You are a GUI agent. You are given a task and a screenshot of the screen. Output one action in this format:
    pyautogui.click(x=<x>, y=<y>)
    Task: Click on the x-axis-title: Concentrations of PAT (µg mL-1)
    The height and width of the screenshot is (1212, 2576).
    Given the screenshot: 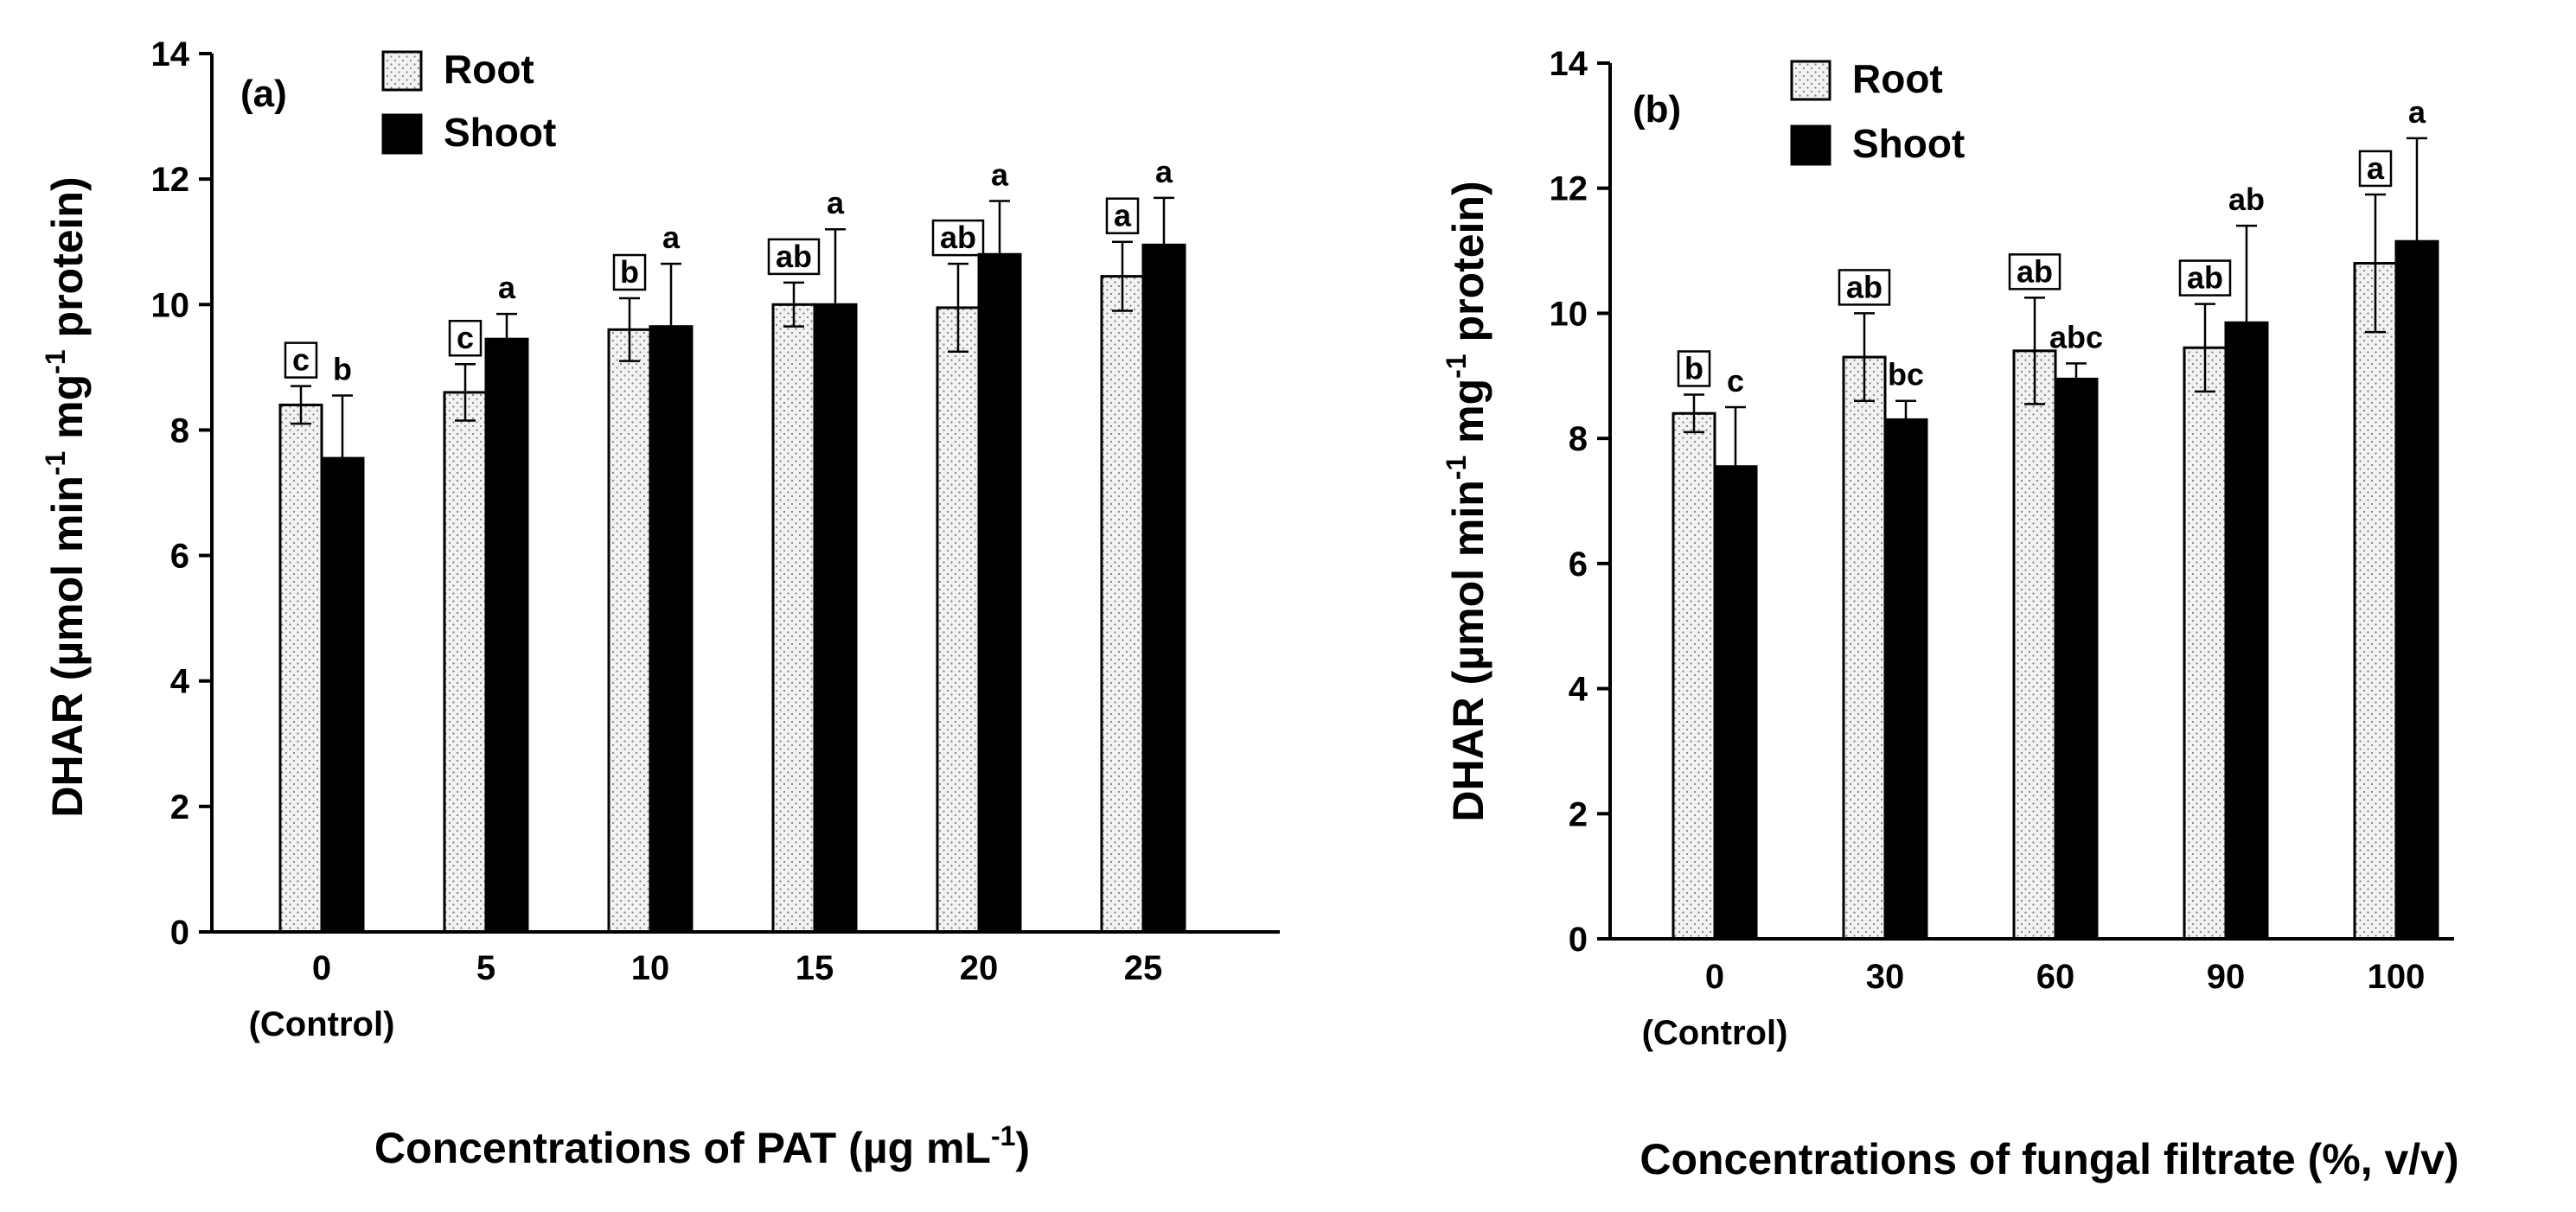 What is the action you would take?
    pyautogui.click(x=702, y=1146)
    